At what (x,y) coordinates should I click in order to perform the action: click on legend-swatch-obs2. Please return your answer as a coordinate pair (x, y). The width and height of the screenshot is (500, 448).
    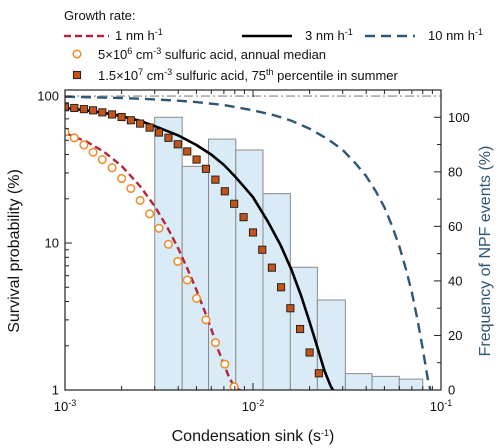
    Looking at the image, I should click on (77, 75).